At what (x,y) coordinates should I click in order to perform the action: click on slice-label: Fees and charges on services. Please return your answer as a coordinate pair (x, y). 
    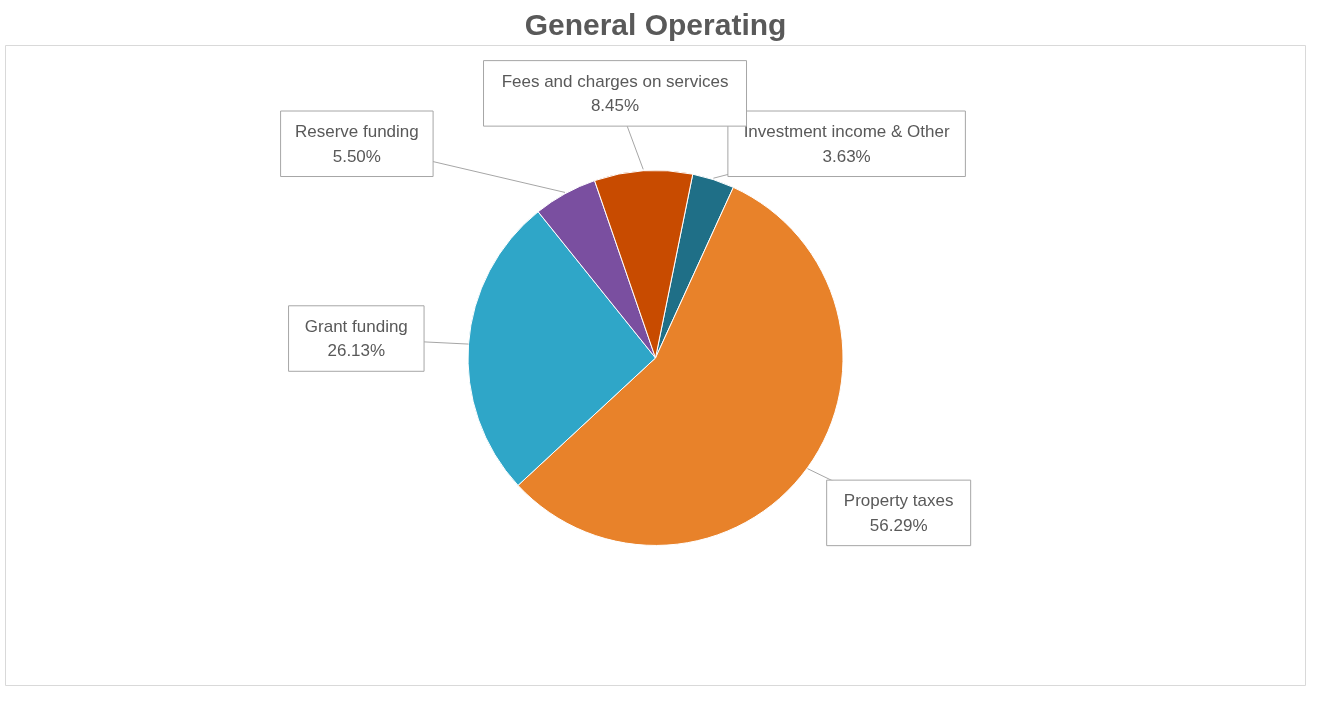
    Looking at the image, I should click on (615, 81).